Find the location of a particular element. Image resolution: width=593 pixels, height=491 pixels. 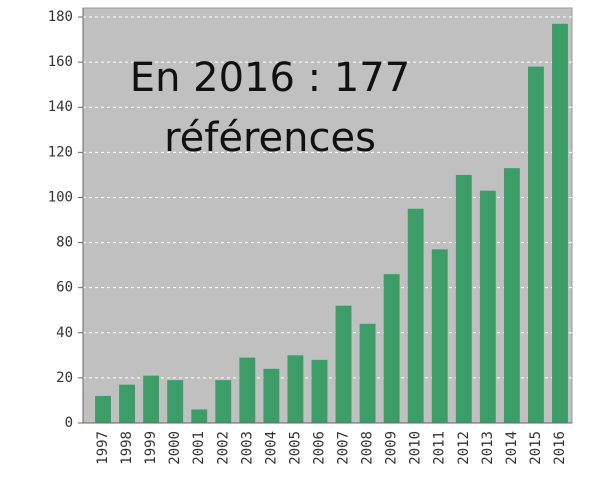

x-tick-label: 2006 is located at coordinates (319, 448).